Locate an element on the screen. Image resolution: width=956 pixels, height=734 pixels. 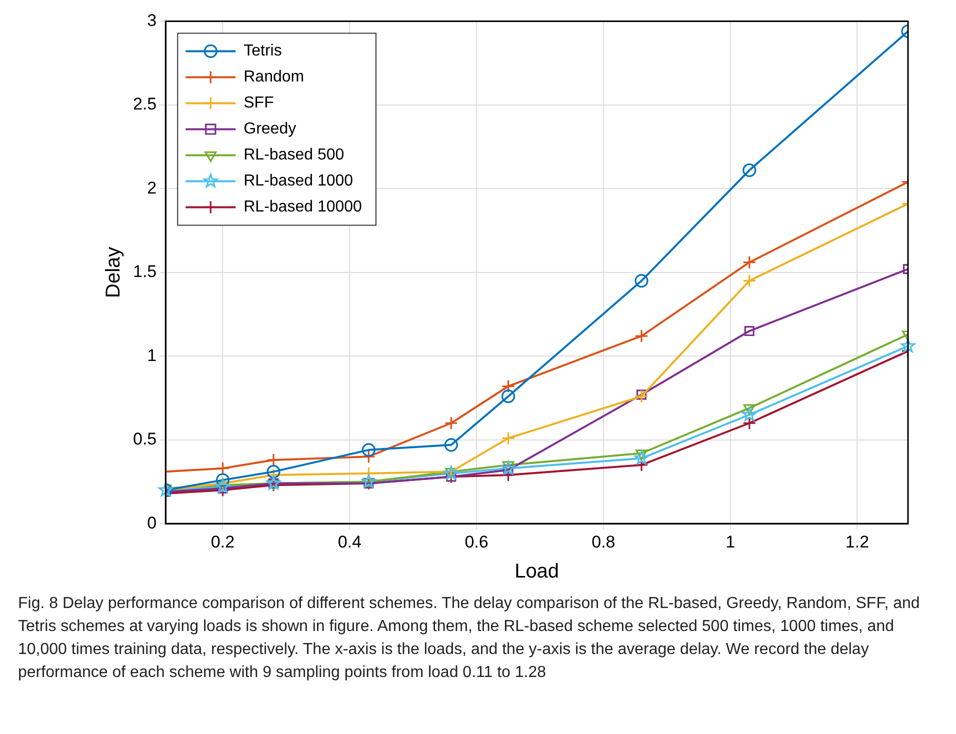
y-tick-label: 2 is located at coordinates (152, 188).